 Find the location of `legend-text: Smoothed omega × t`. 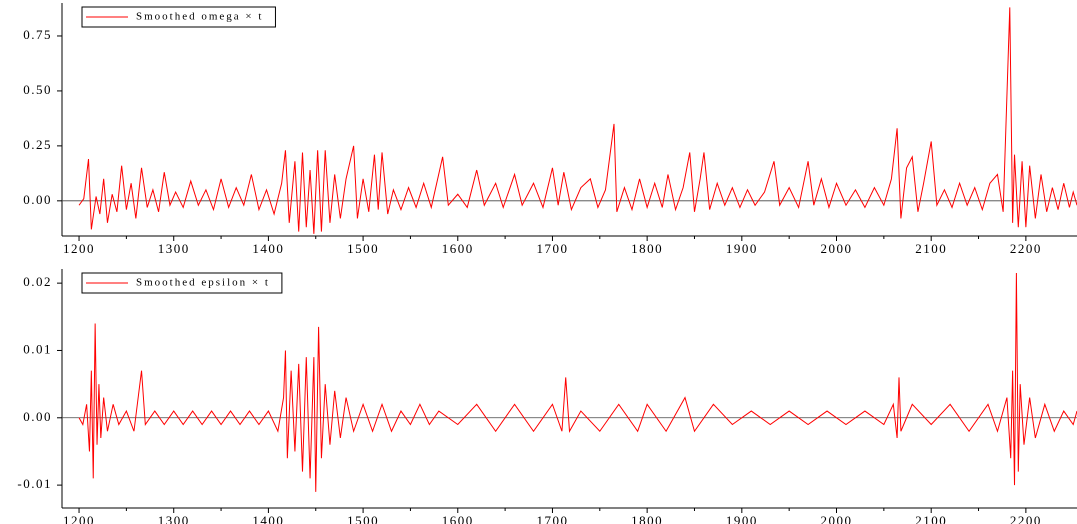

legend-text: Smoothed omega × t is located at coordinates (199, 17).